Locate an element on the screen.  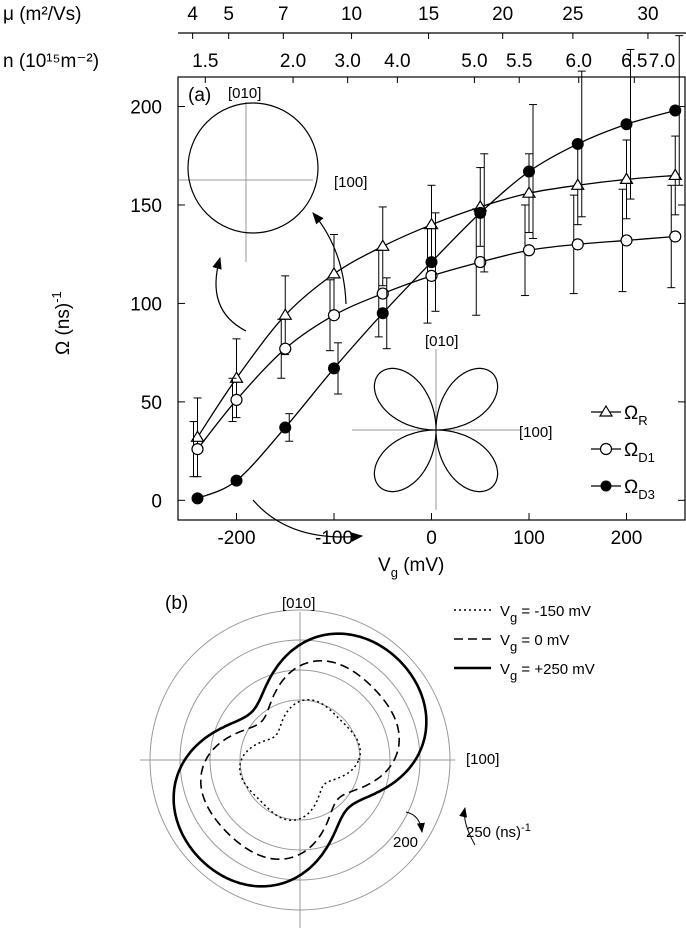
inset-circle: [010] [100] is located at coordinates (273, 173).